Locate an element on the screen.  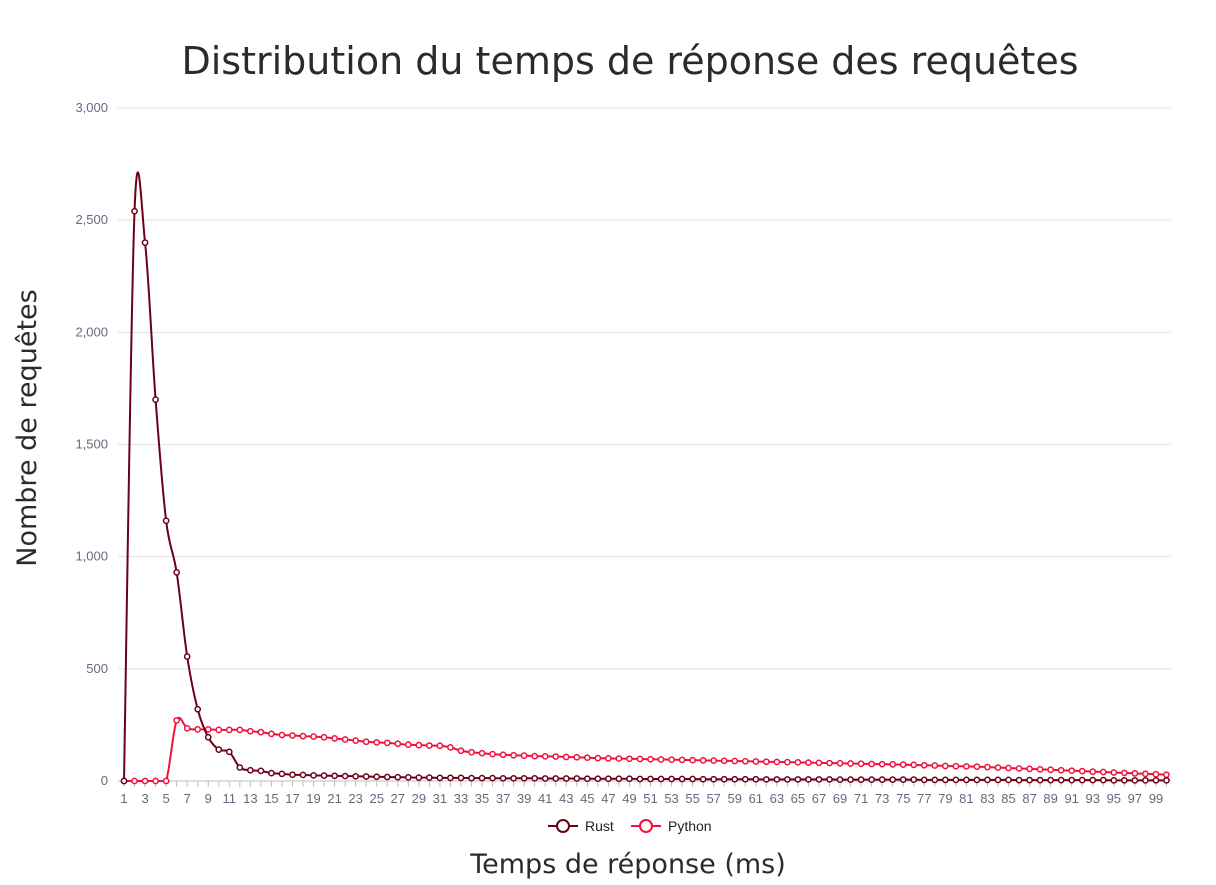
legend: Rust Python is located at coordinates (630, 826).